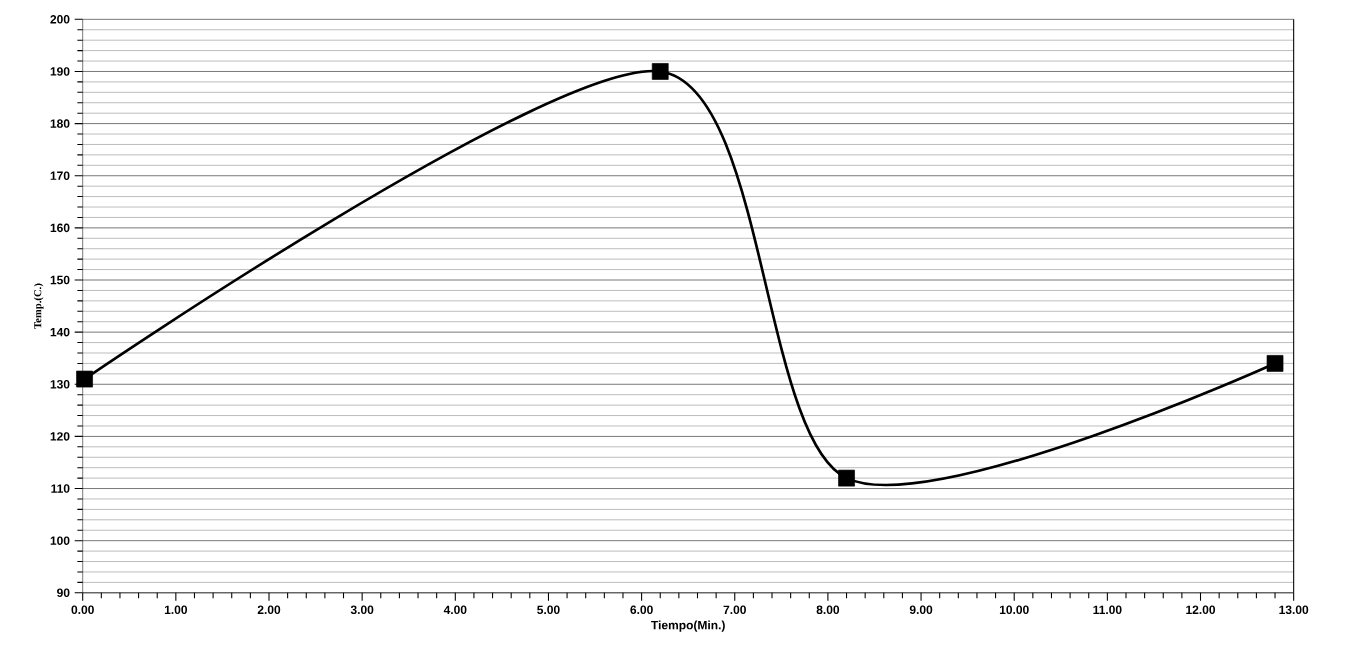 The image size is (1355, 646). I want to click on x-tick-label: 9.00, so click(921, 609).